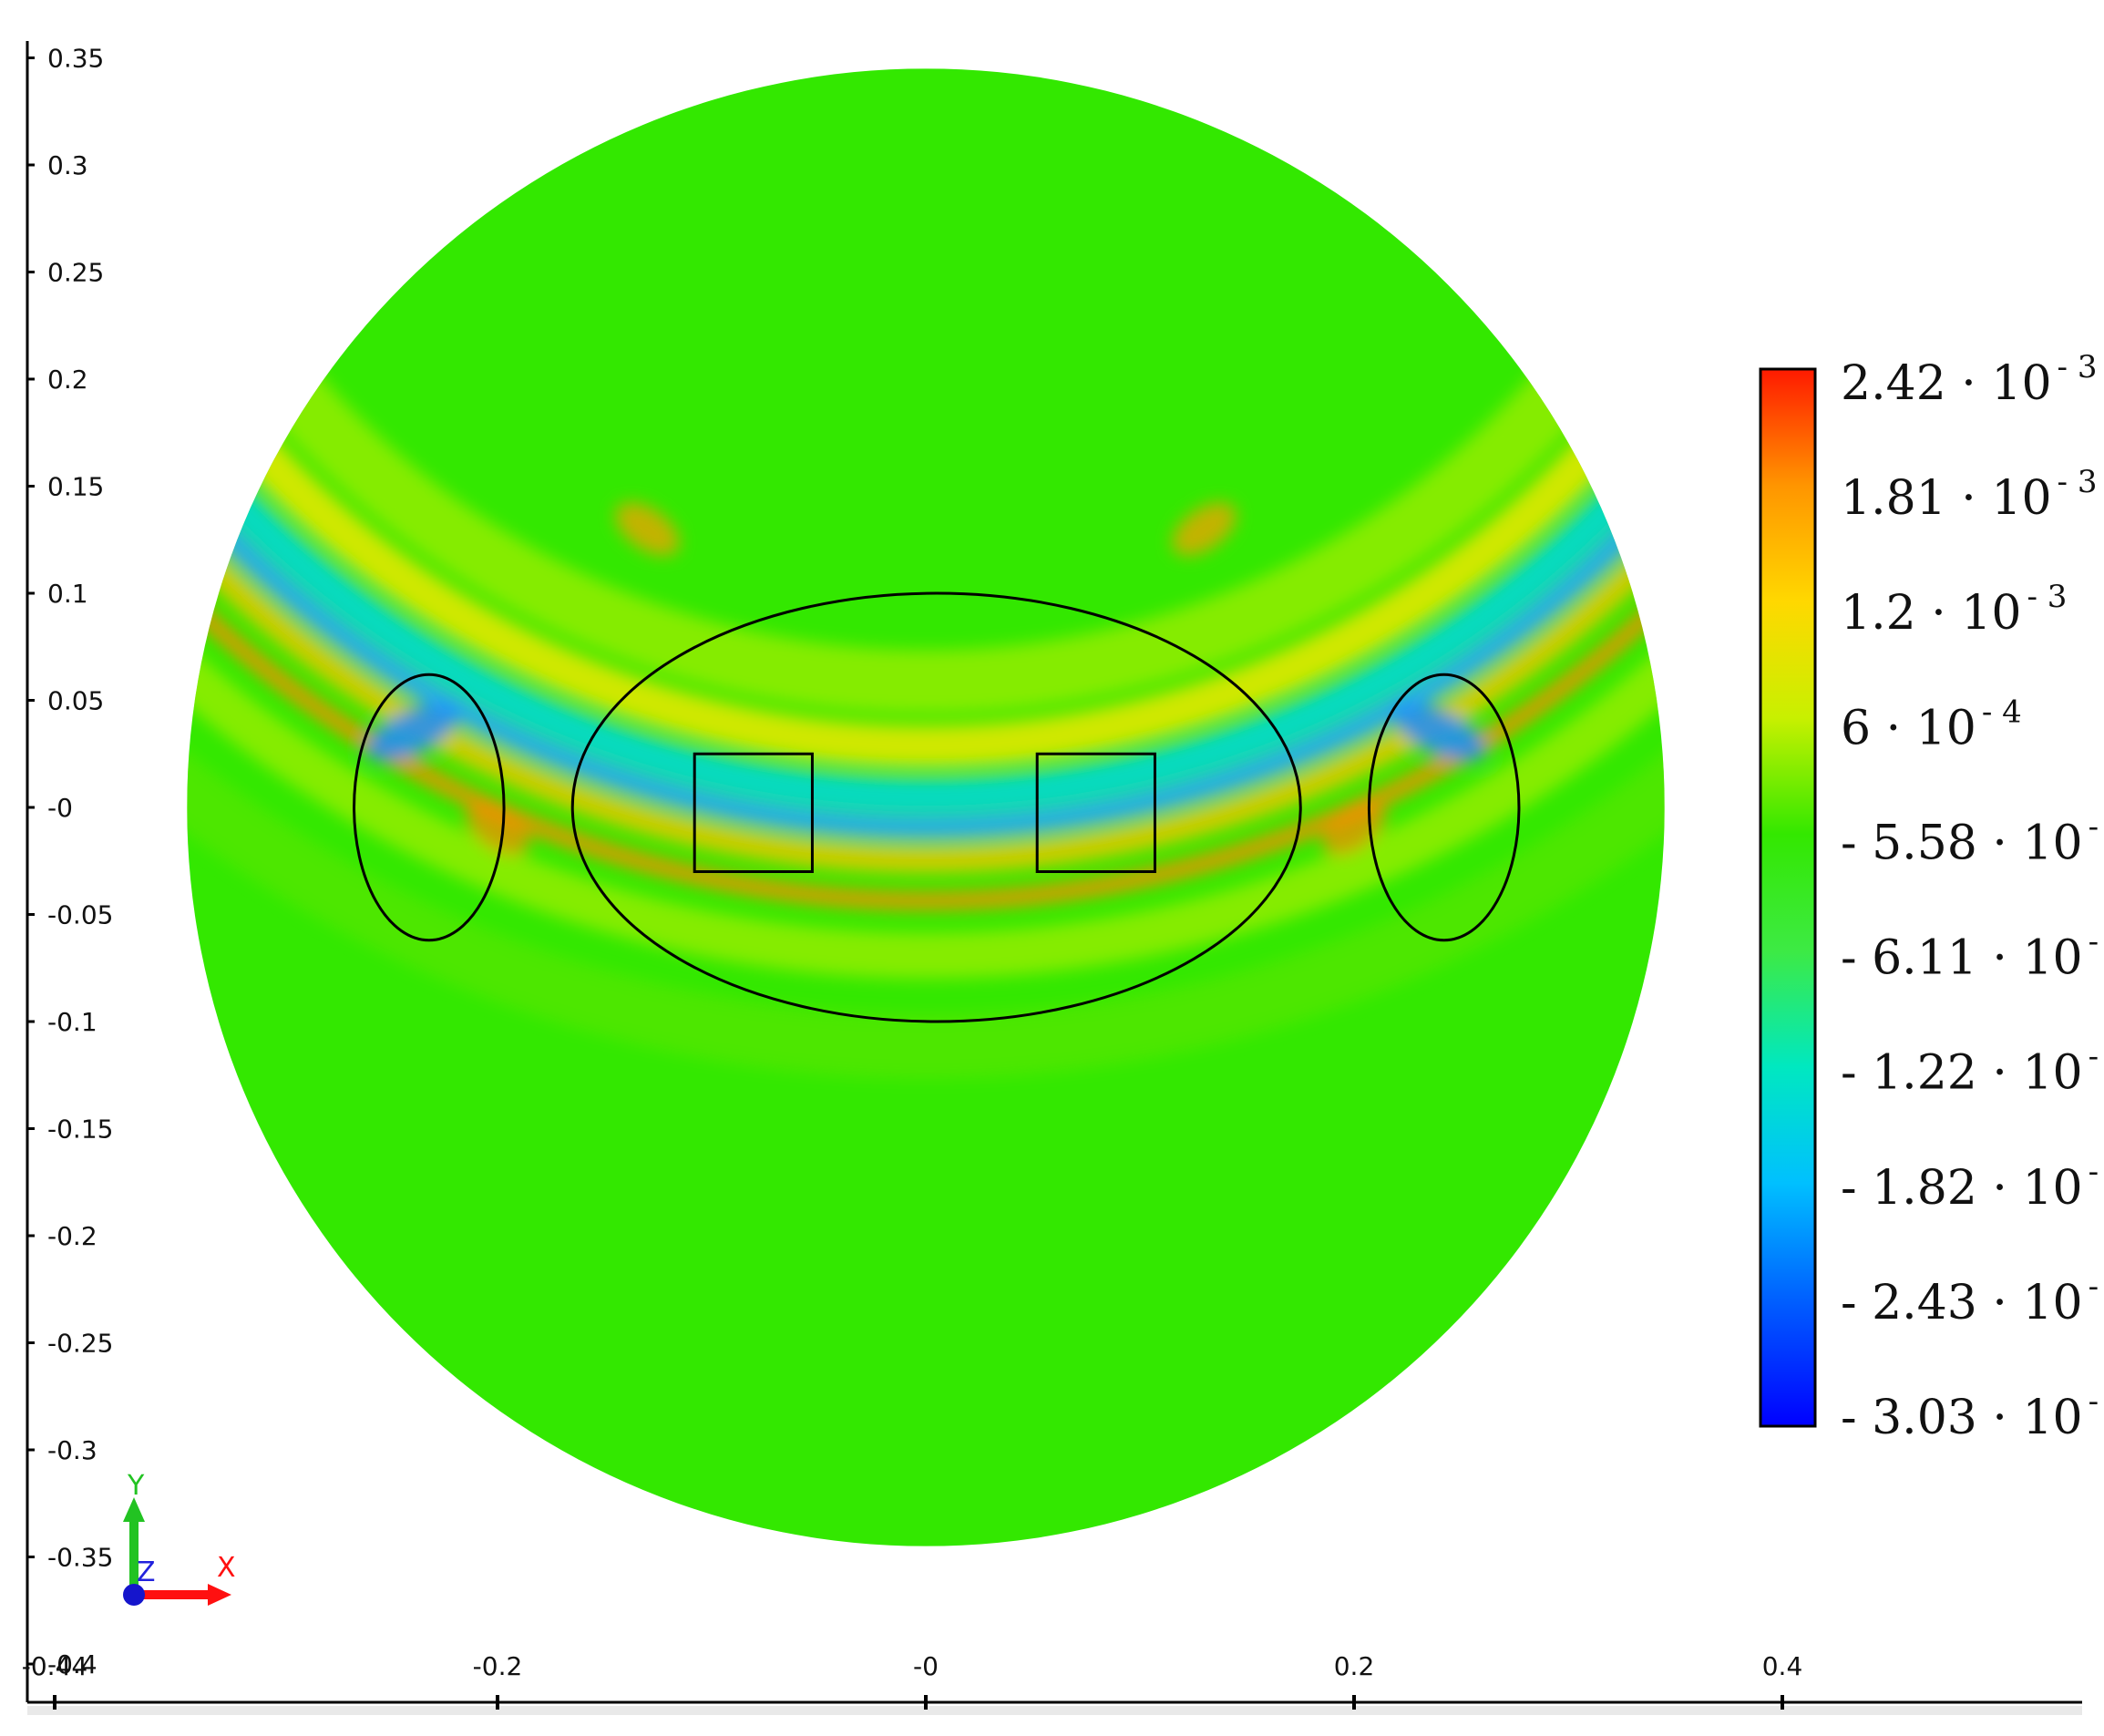 The width and height of the screenshot is (2104, 1736). What do you see at coordinates (1962, 1188) in the screenshot?
I see `colorbar-label-mantissa: - 1.82 · 10` at bounding box center [1962, 1188].